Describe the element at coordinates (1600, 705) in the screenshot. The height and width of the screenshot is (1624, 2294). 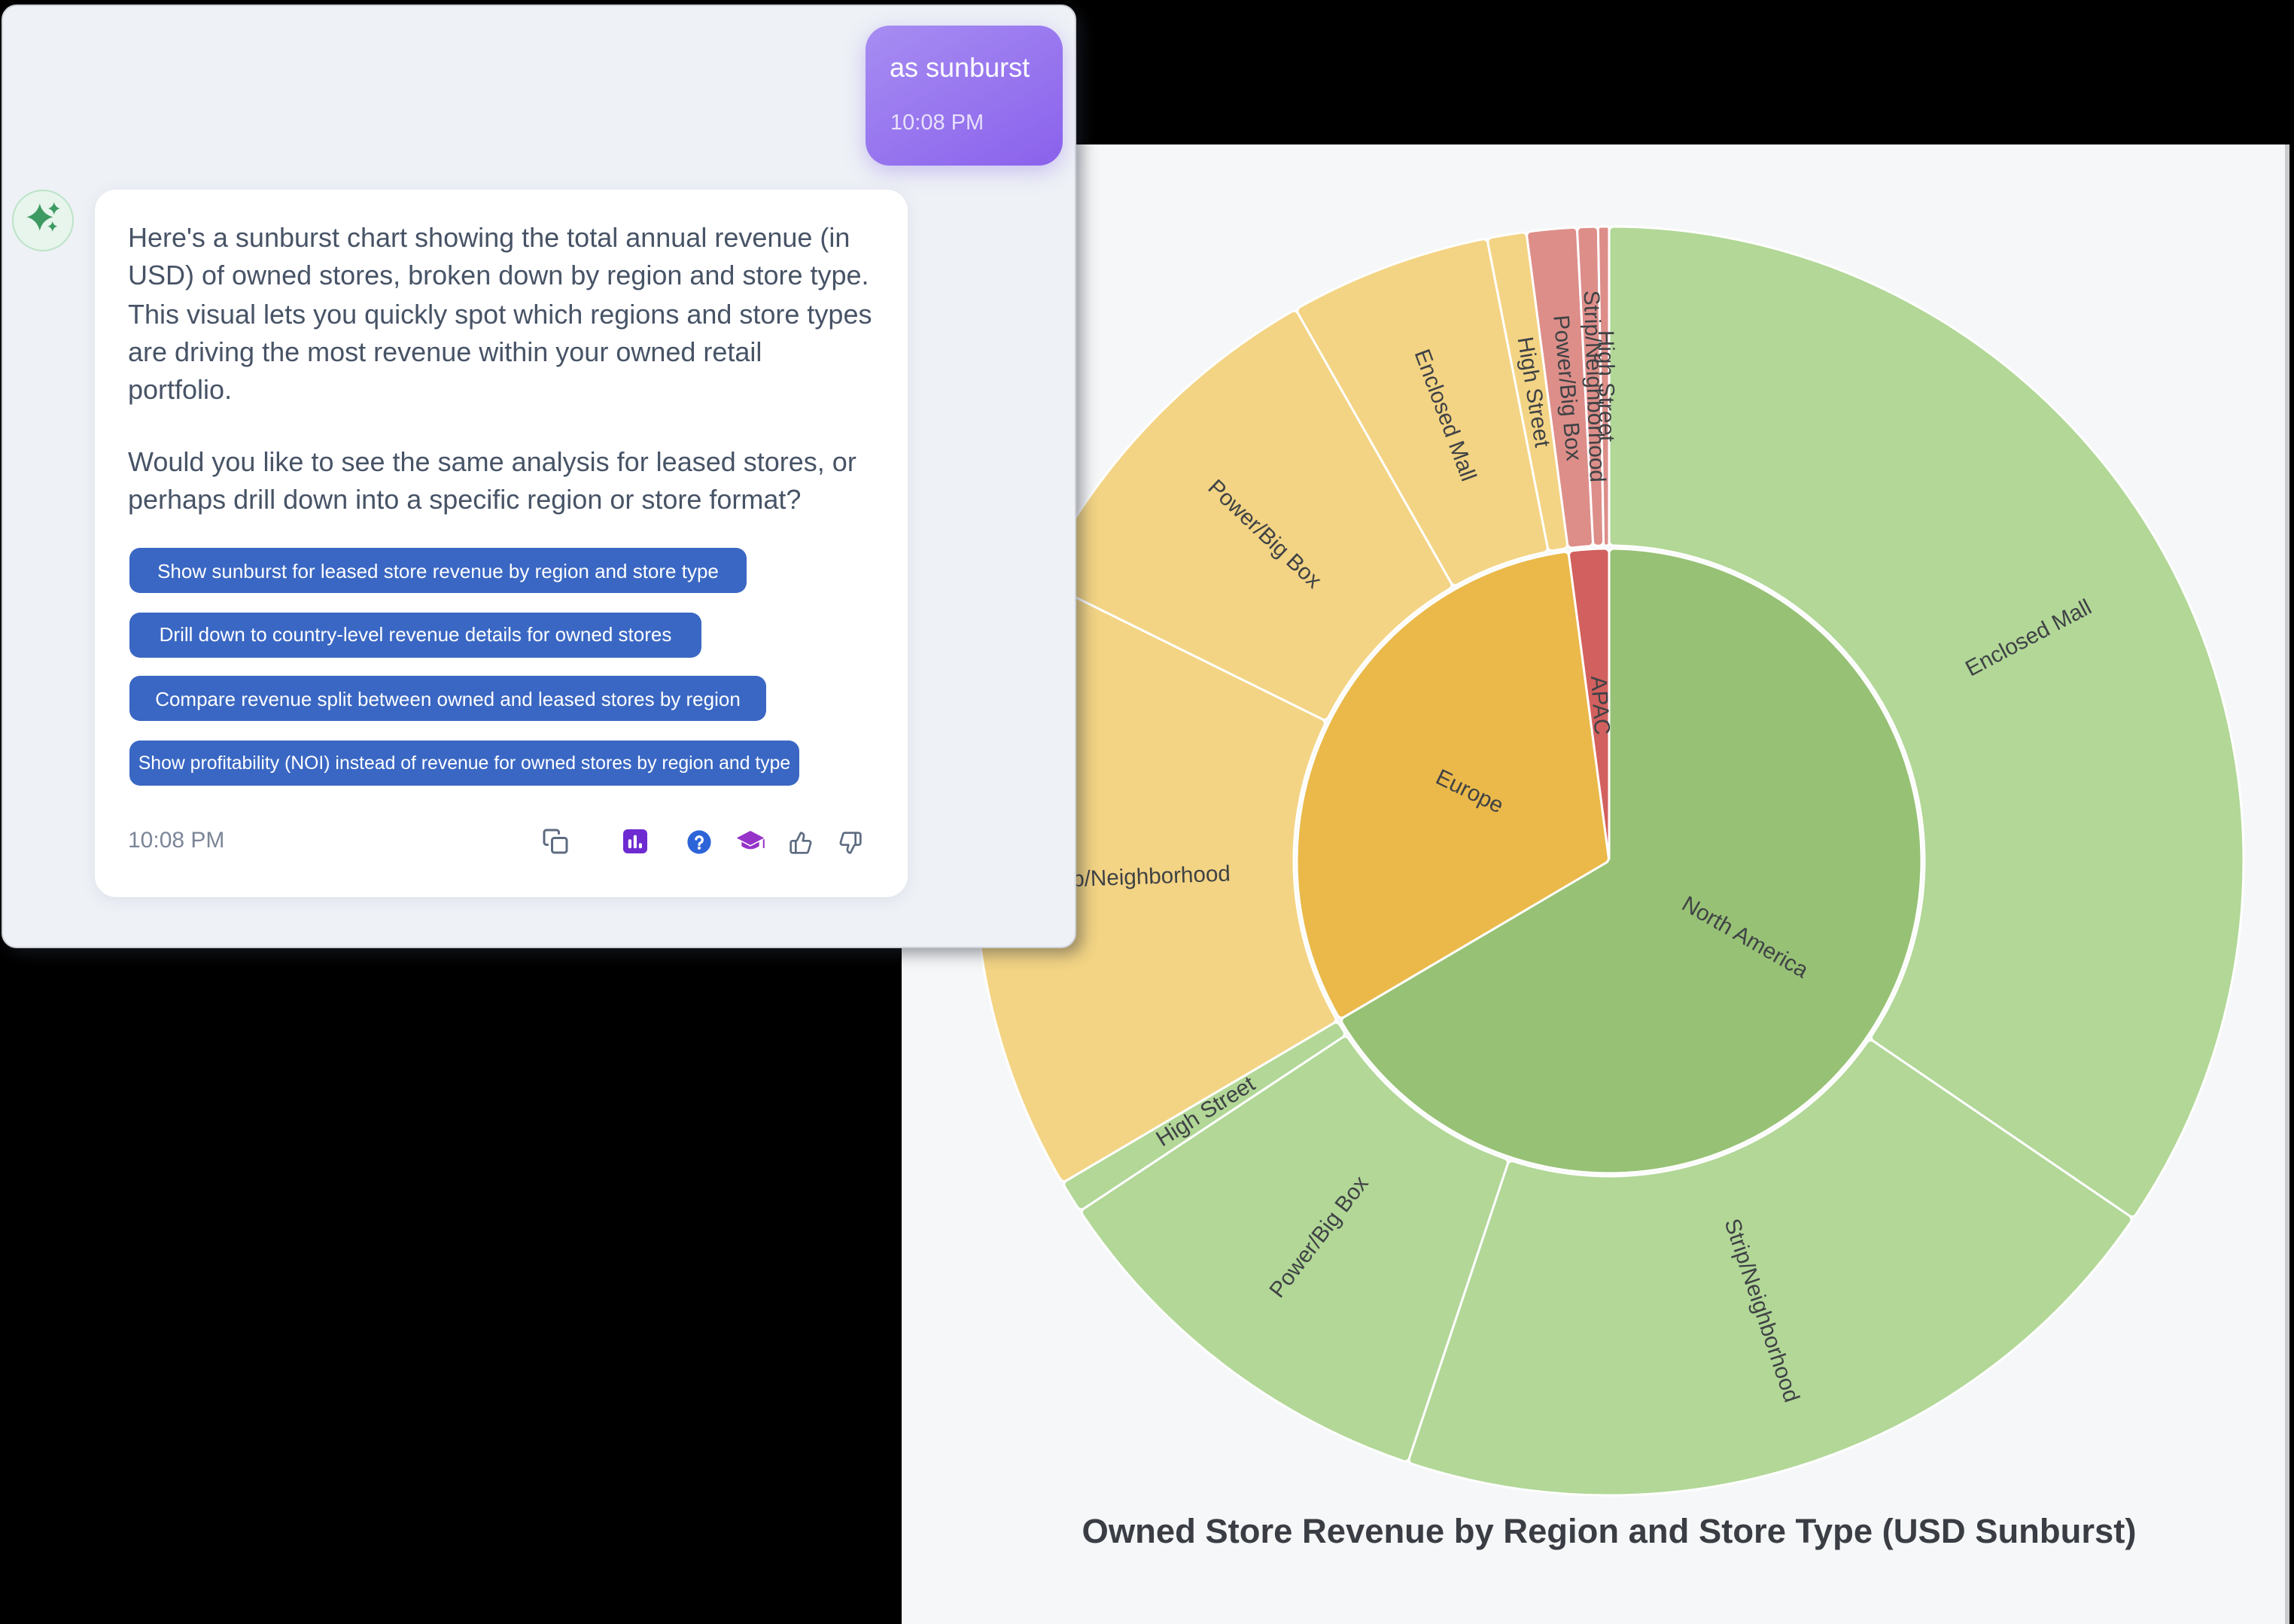
I see `svg-text: APAC` at that location.